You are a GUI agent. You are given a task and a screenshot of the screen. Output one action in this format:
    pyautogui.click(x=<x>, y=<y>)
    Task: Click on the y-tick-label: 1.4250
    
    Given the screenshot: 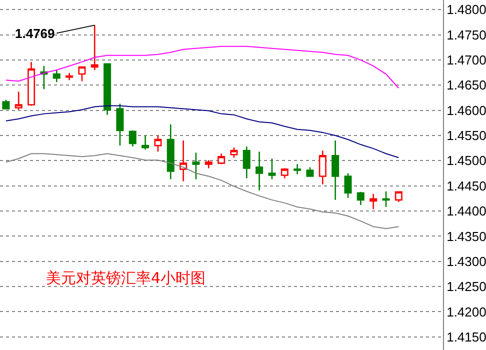 What is the action you would take?
    pyautogui.click(x=466, y=286)
    